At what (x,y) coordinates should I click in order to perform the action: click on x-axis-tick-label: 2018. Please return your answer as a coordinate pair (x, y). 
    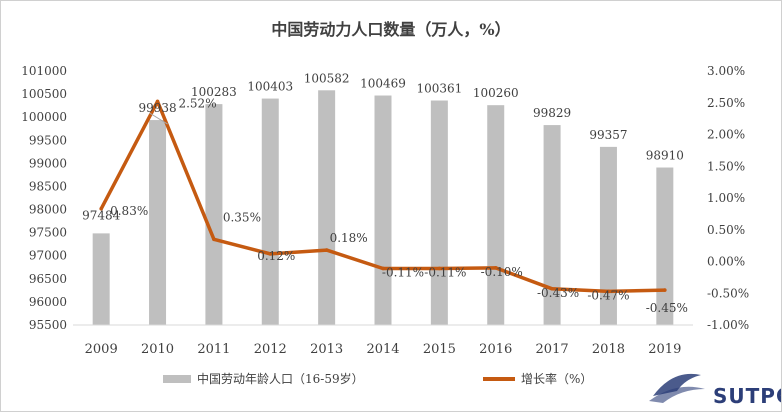
    Looking at the image, I should click on (608, 349).